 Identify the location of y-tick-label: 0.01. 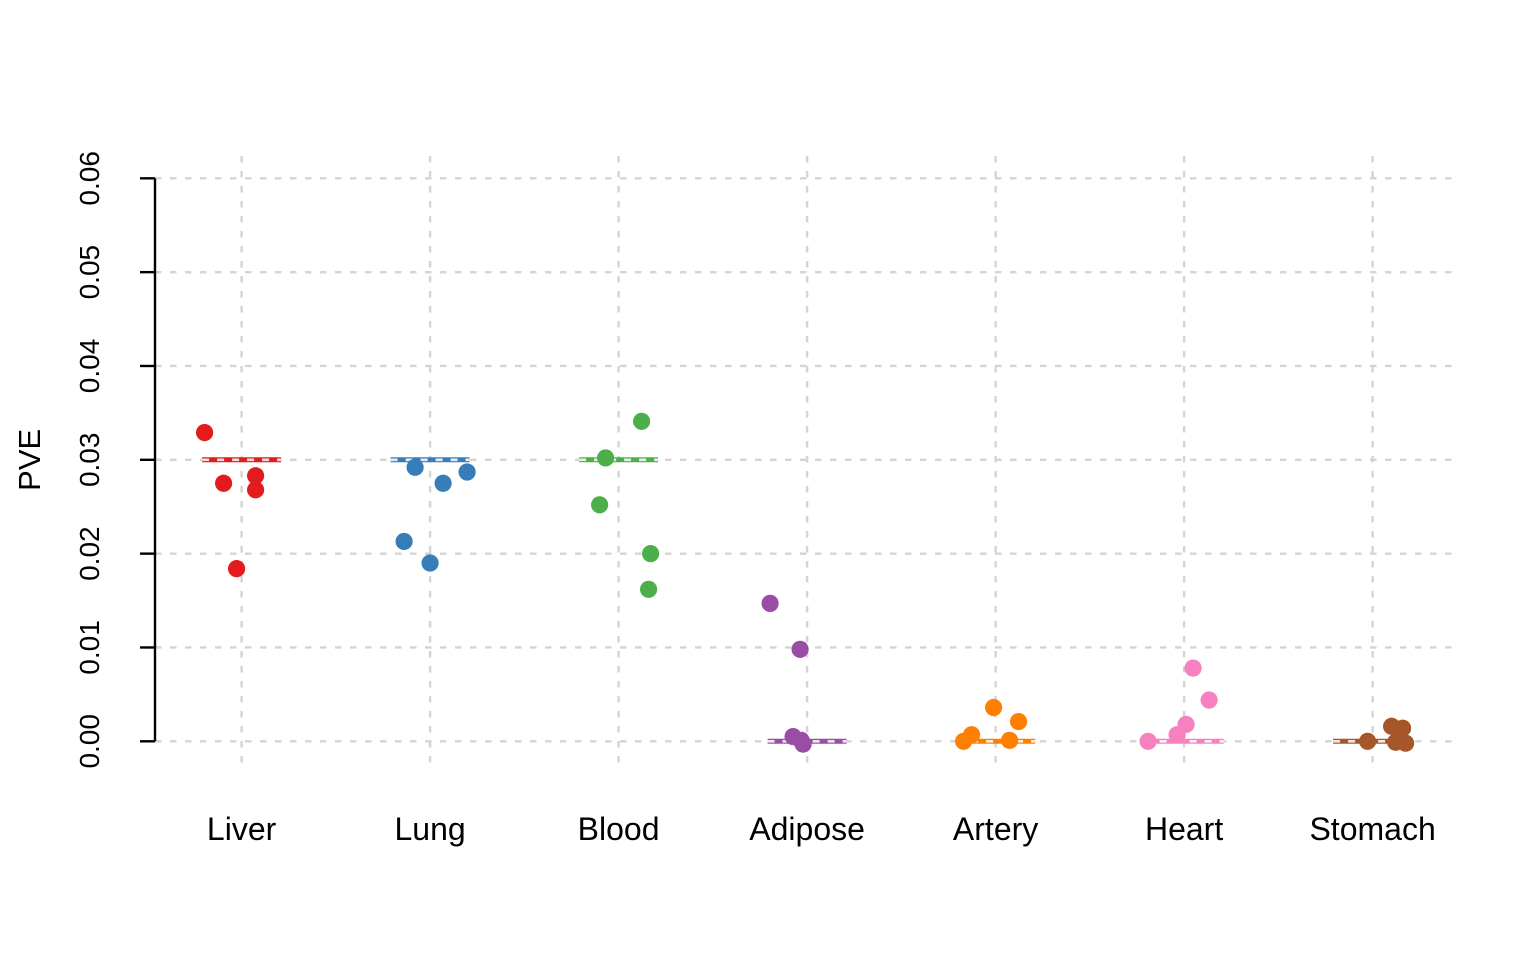
(89, 647).